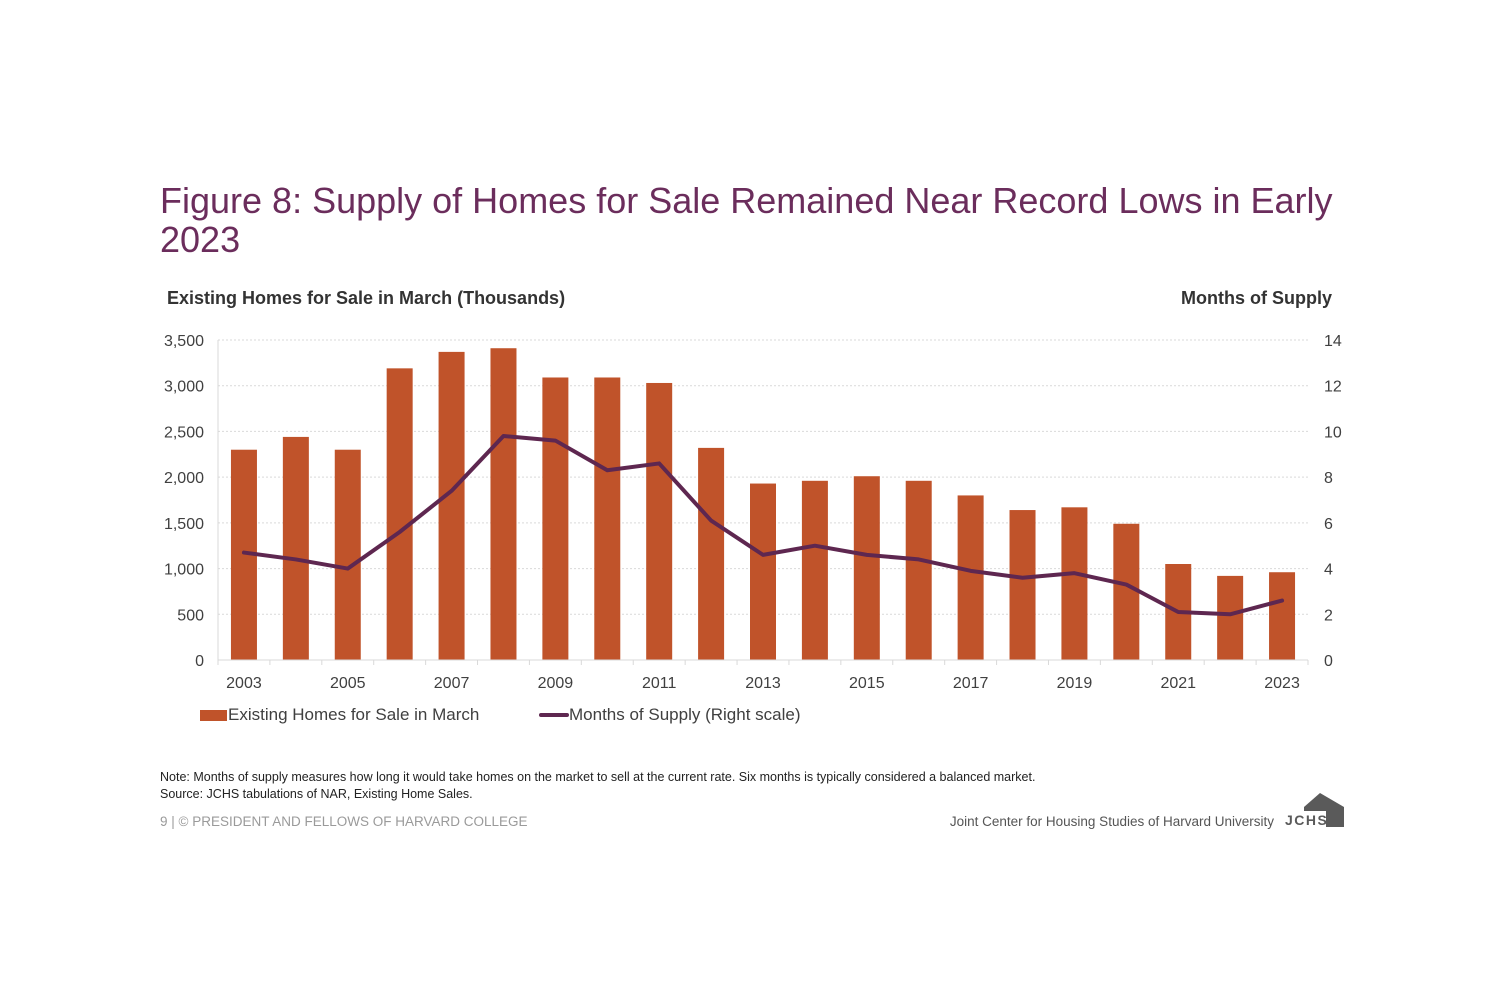 This screenshot has width=1500, height=1000. Describe the element at coordinates (451, 505) in the screenshot. I see `bar-2007` at that location.